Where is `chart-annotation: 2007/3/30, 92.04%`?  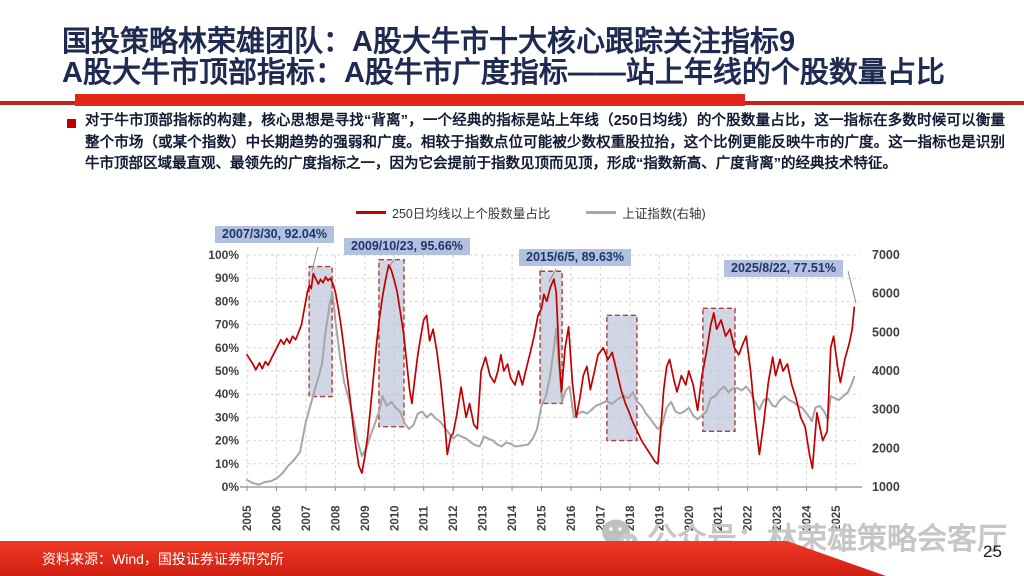 chart-annotation: 2007/3/30, 92.04% is located at coordinates (274, 234).